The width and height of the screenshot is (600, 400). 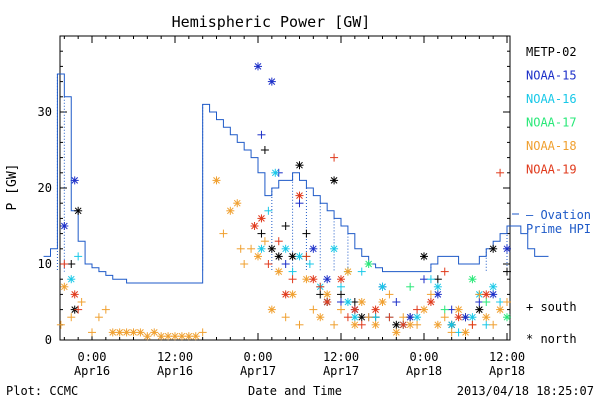 What do you see at coordinates (45, 264) in the screenshot?
I see `y-tick-label: 10` at bounding box center [45, 264].